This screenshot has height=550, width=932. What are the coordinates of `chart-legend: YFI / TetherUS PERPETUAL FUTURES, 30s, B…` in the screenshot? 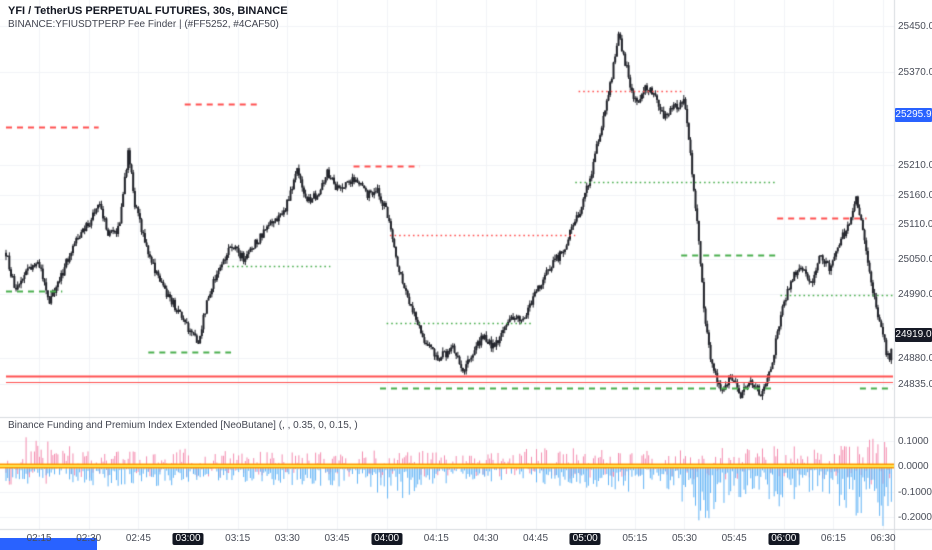 It's located at (148, 17).